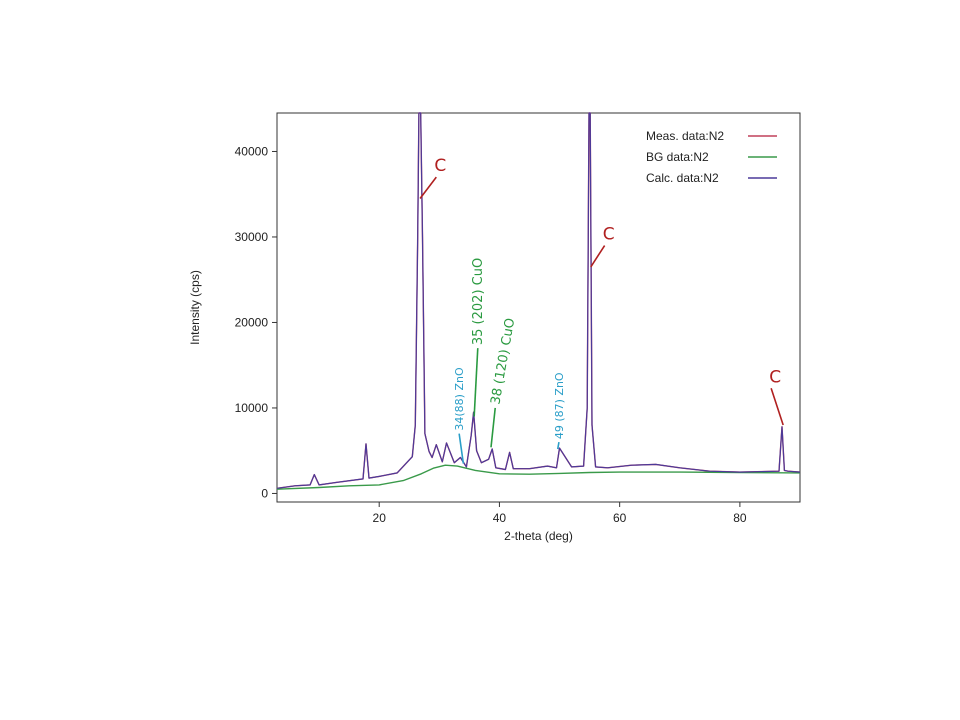  I want to click on peak-annotation-label: 35 (202) CuO, so click(478, 301).